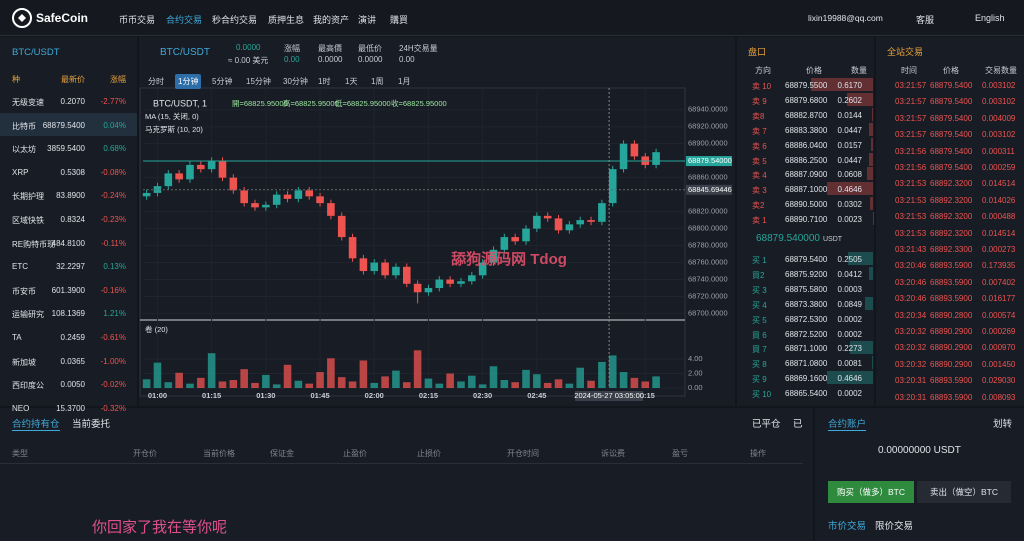  Describe the element at coordinates (911, 364) in the screenshot. I see `trade-cell: 03:20:32` at that location.